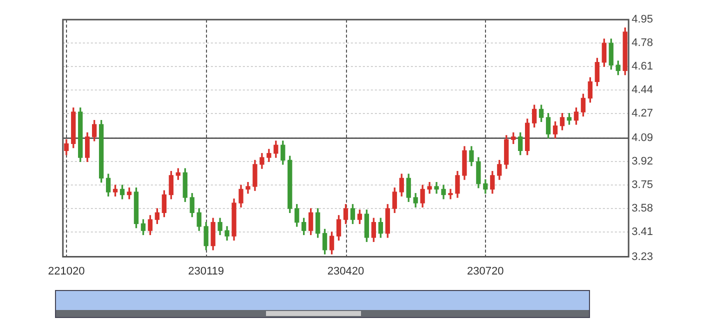  What do you see at coordinates (643, 208) in the screenshot?
I see `y-tick-label: 3.58` at bounding box center [643, 208].